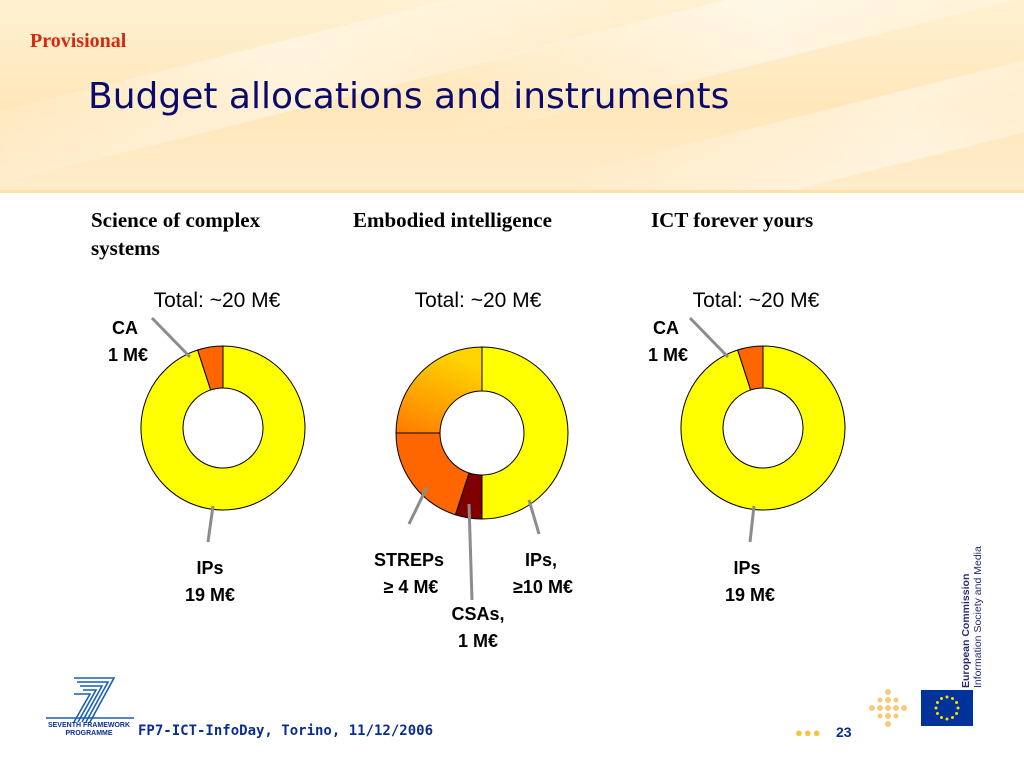  Describe the element at coordinates (411, 587) in the screenshot. I see `donut-2-slice-3-value-label: ≥ 4 M€` at that location.